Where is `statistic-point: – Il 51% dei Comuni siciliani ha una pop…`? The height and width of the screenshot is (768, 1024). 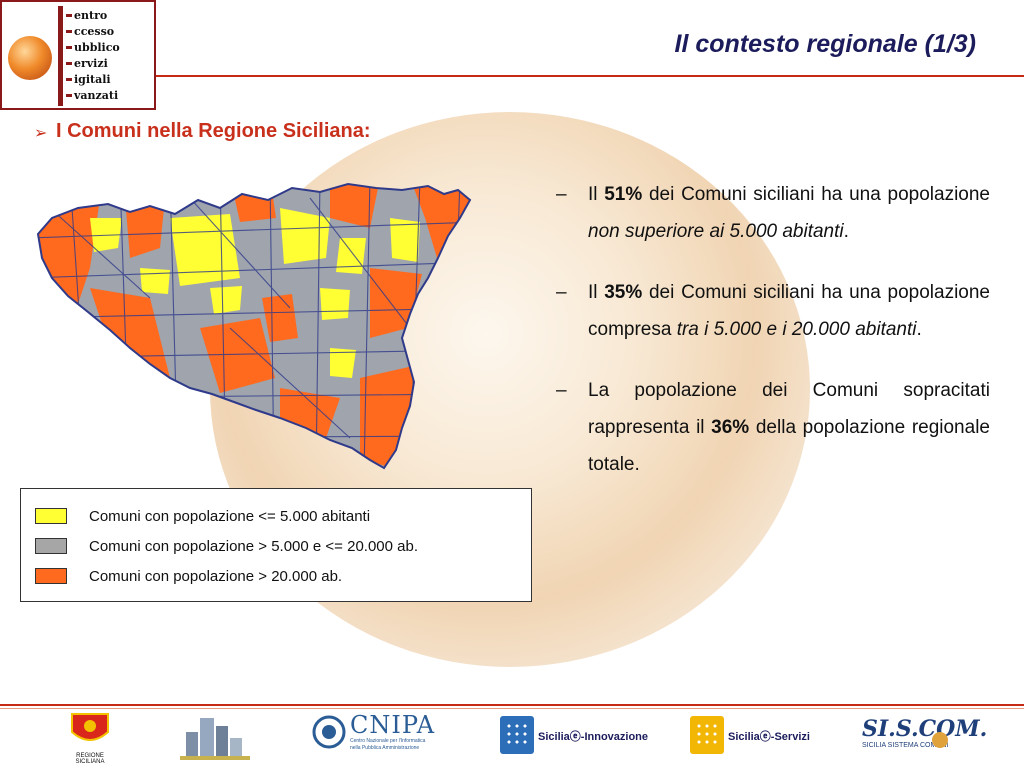 statistic-point: – Il 51% dei Comuni siciliani ha una pop… is located at coordinates (773, 213).